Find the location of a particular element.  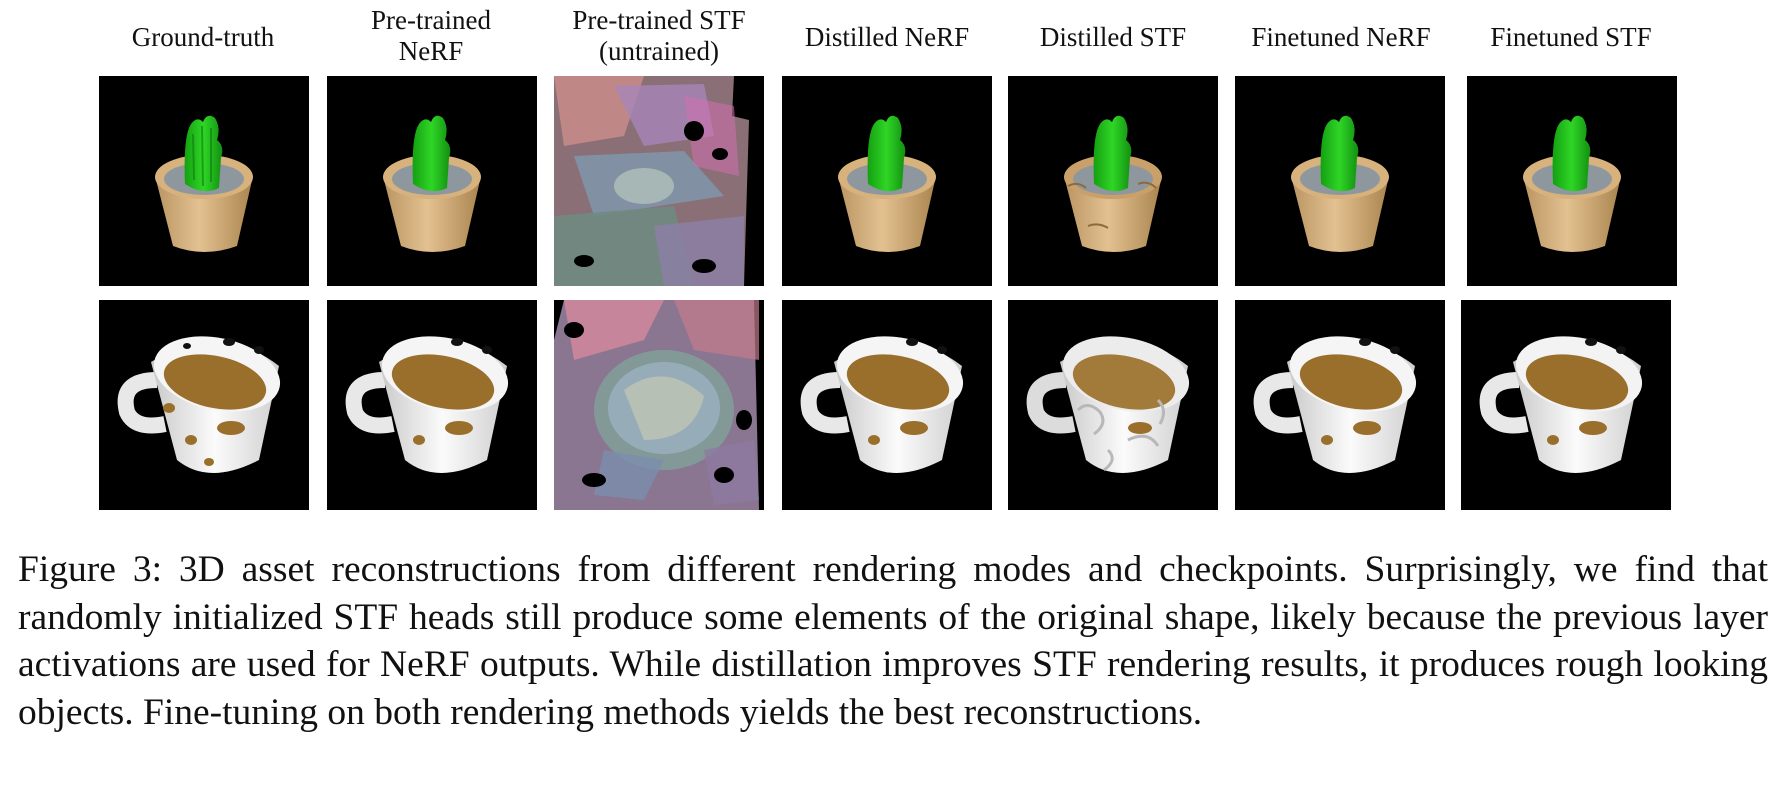

tile-mug-ground-truth is located at coordinates (204, 405).